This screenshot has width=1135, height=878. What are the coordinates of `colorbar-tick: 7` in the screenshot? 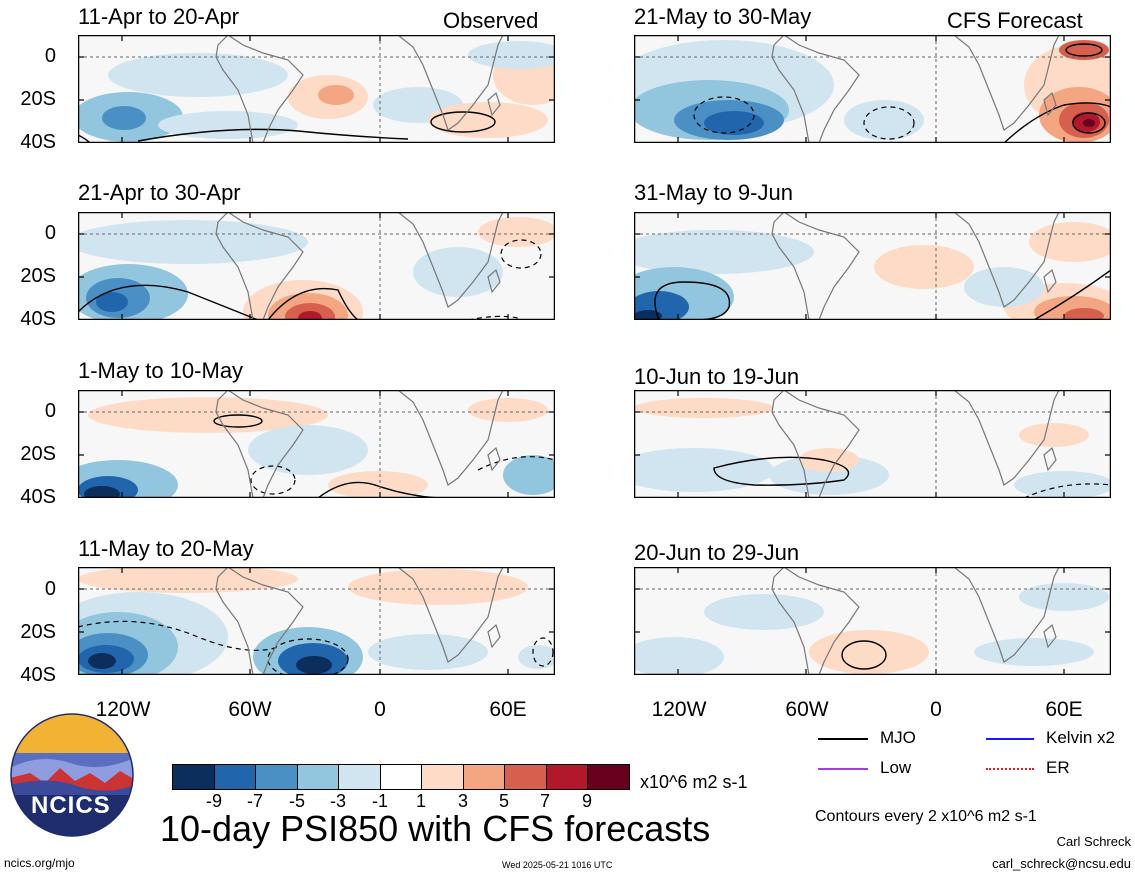 It's located at (545, 801).